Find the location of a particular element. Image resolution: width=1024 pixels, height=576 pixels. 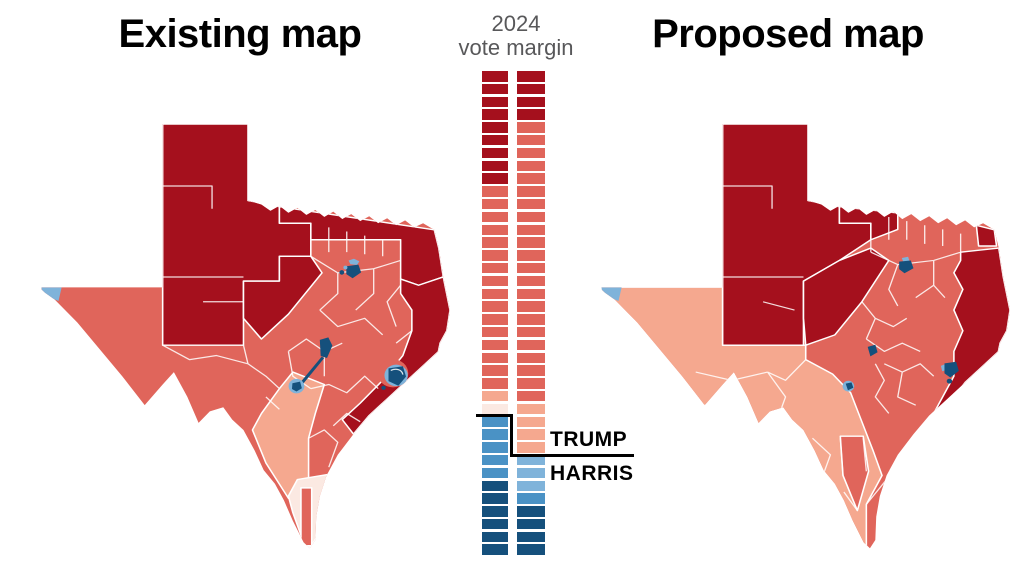

legend-title: 2024 vote margin is located at coordinates (516, 36).